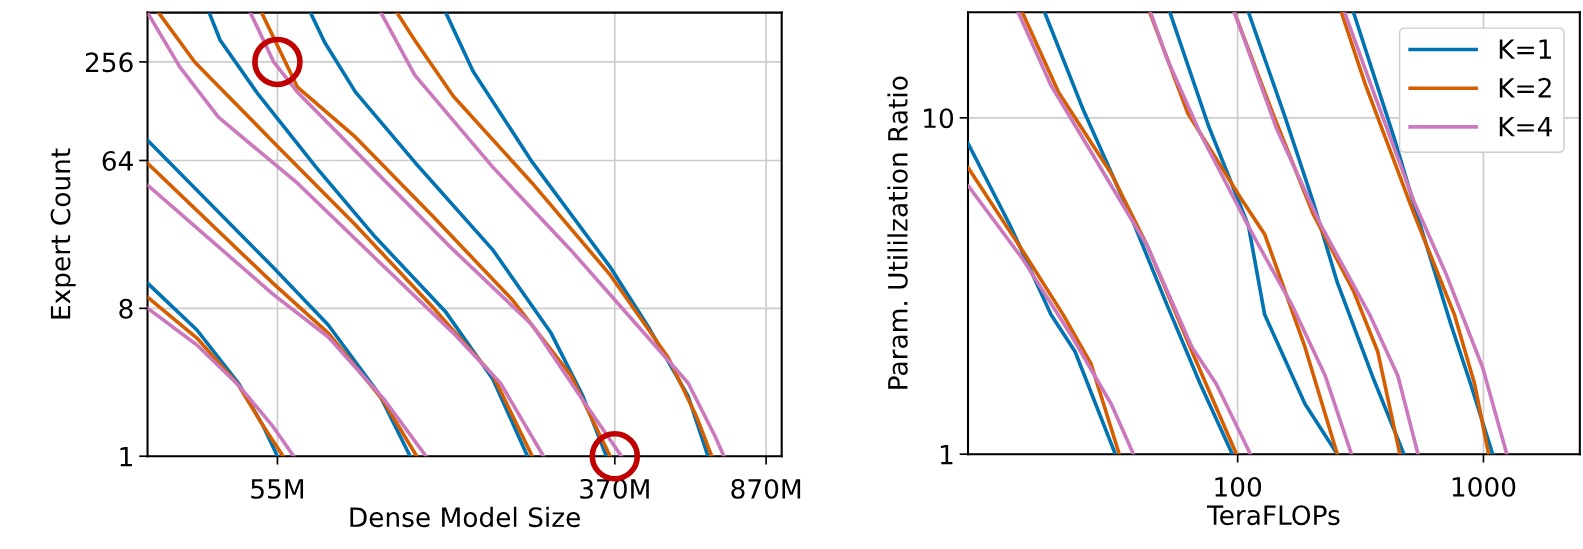 The image size is (1583, 549). What do you see at coordinates (109, 62) in the screenshot?
I see `y-tick-label: 256` at bounding box center [109, 62].